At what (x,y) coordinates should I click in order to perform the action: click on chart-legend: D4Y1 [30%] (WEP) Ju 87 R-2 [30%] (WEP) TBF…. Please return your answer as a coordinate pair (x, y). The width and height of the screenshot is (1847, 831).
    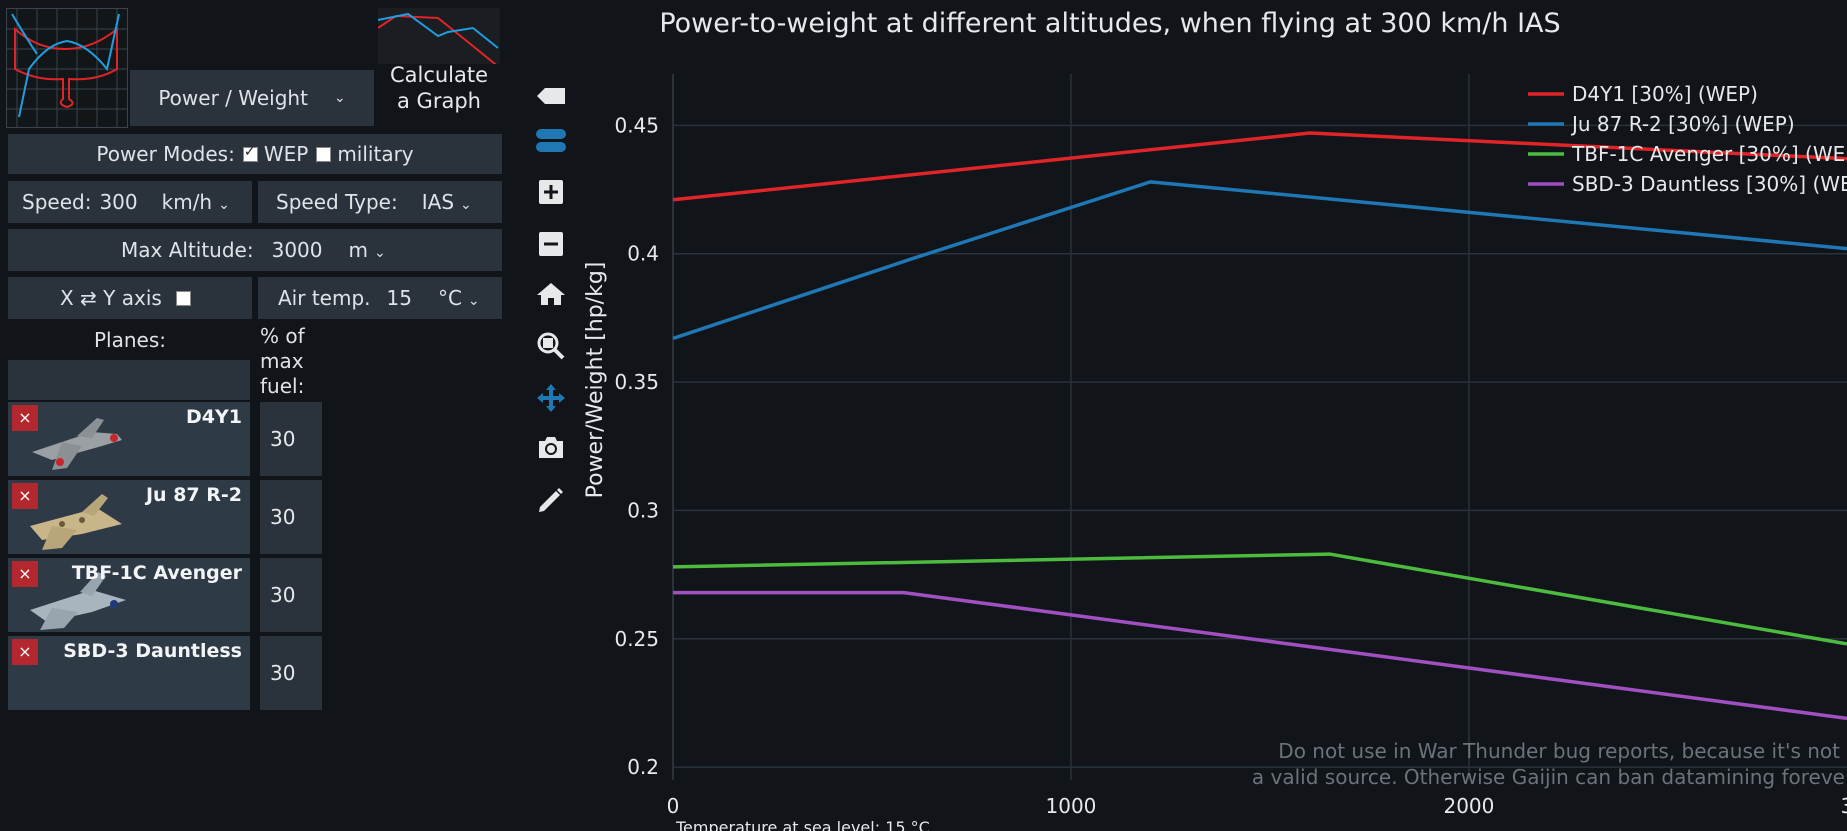
    Looking at the image, I should click on (1687, 139).